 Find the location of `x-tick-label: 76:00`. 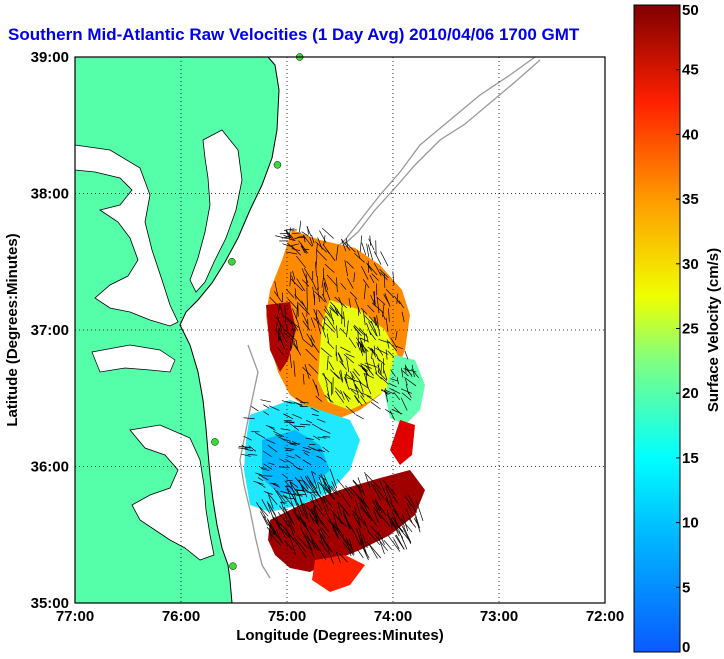

x-tick-label: 76:00 is located at coordinates (181, 616).